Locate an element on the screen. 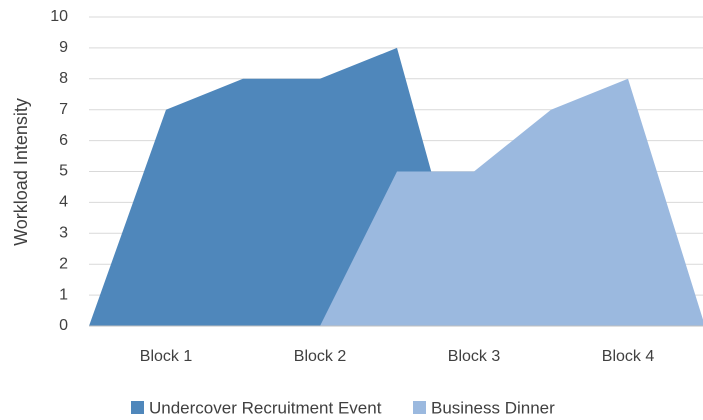 This screenshot has width=703, height=420. y-tick-label: 1 is located at coordinates (63, 294).